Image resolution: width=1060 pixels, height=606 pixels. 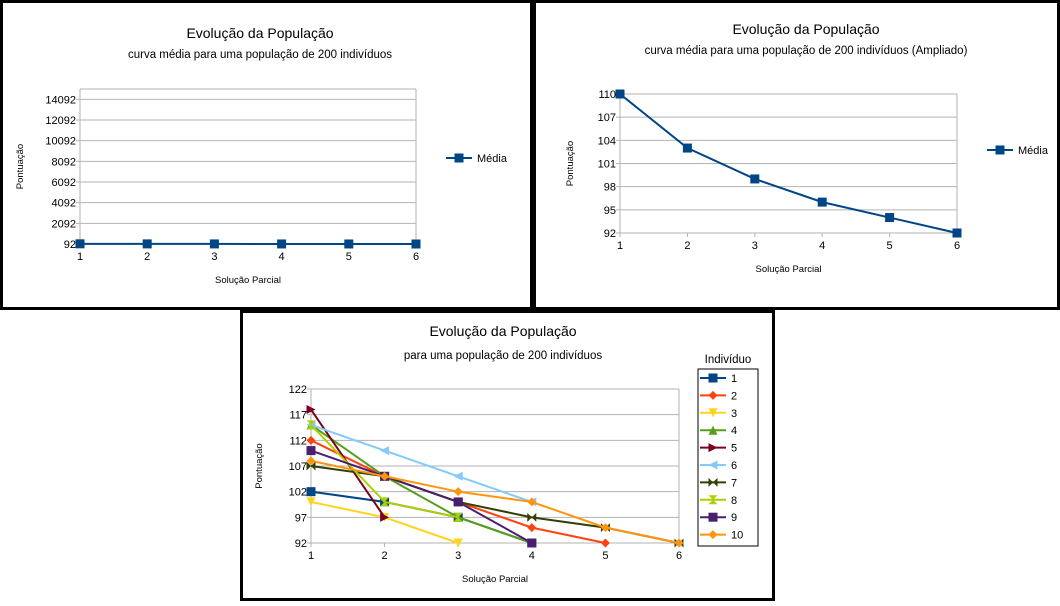 What do you see at coordinates (721, 536) in the screenshot?
I see `legend-item: 10` at bounding box center [721, 536].